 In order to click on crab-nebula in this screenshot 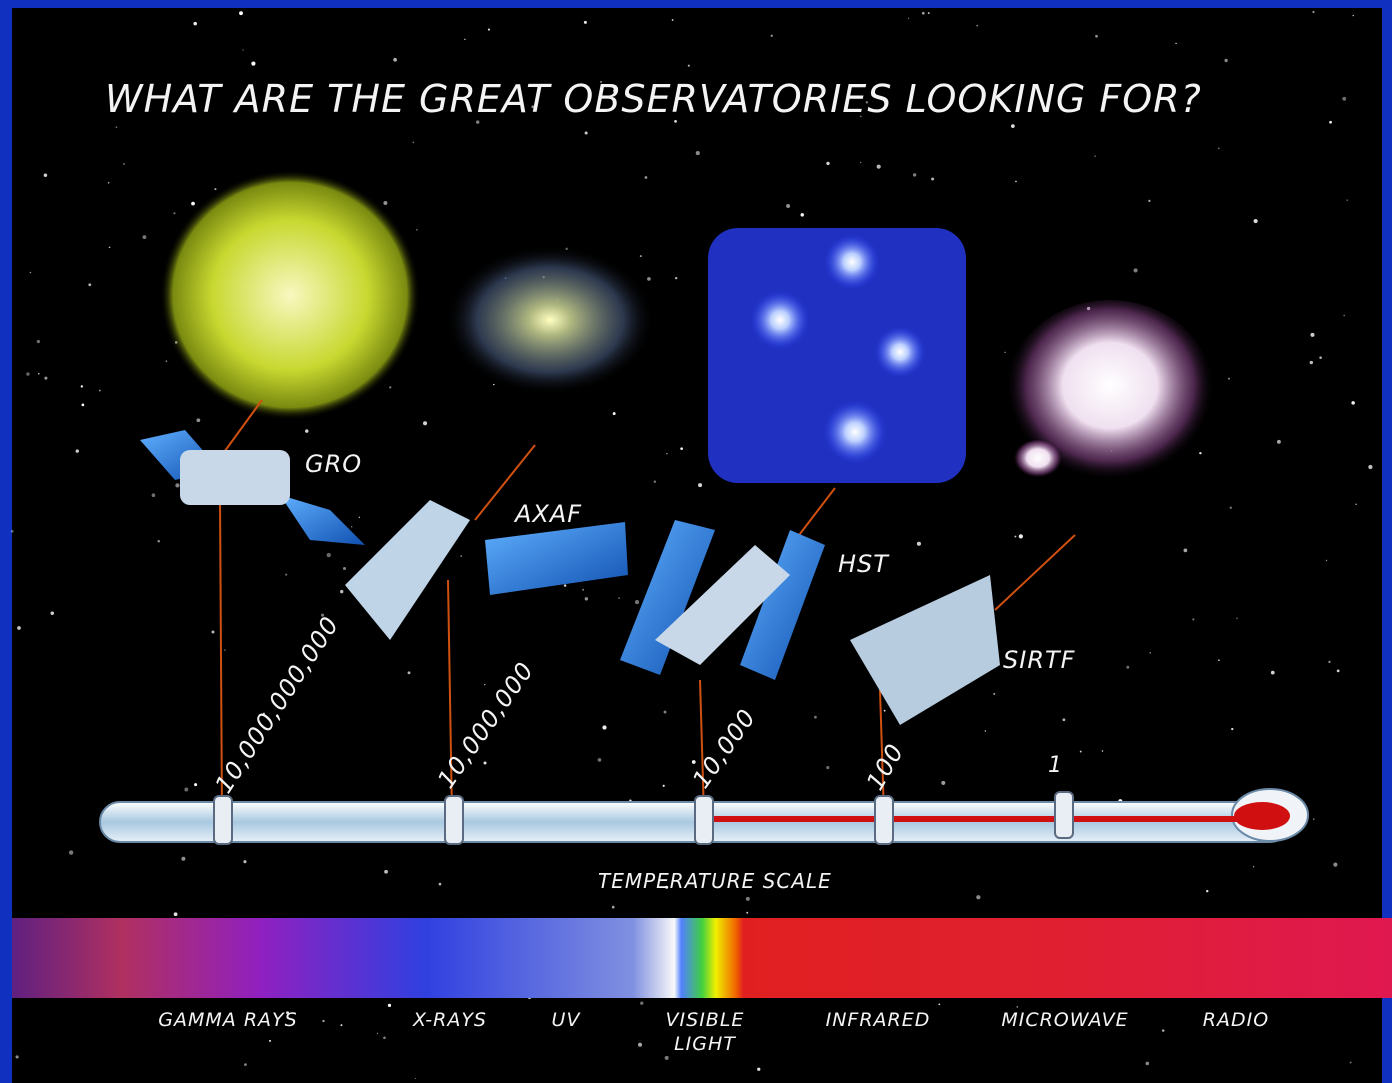, I will do `click(290, 295)`.